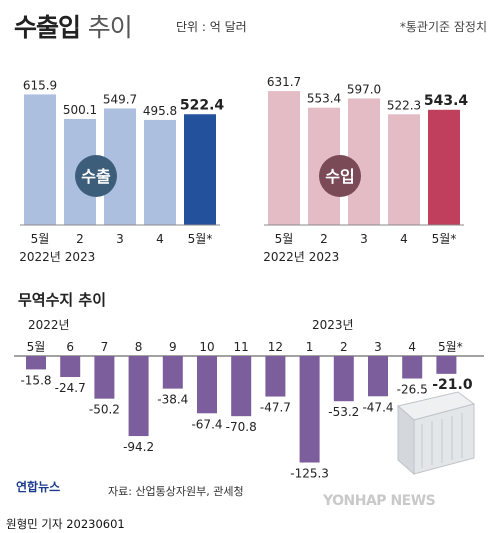 Image resolution: width=499 pixels, height=533 pixels. I want to click on yonhap-logo: 연합뉴스, so click(38, 486).